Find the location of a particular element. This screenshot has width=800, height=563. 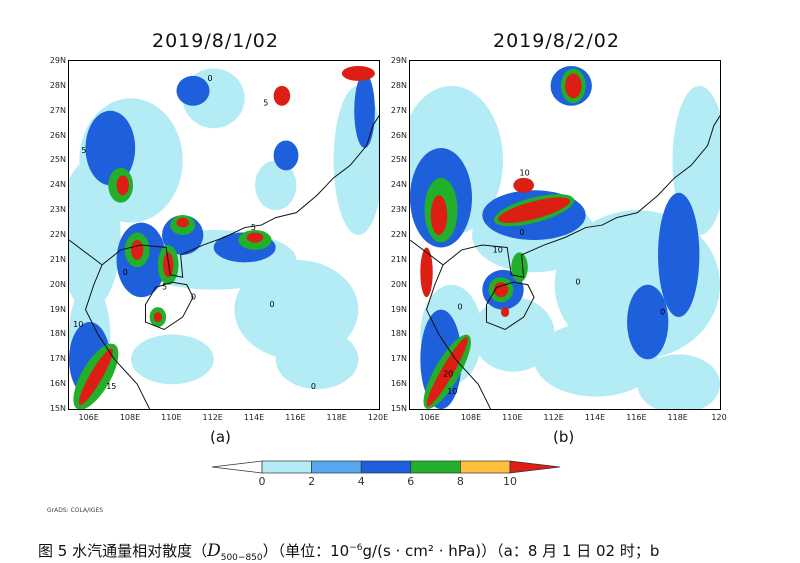

caption-mid: ）（单位：10 is located at coordinates (306, 551).